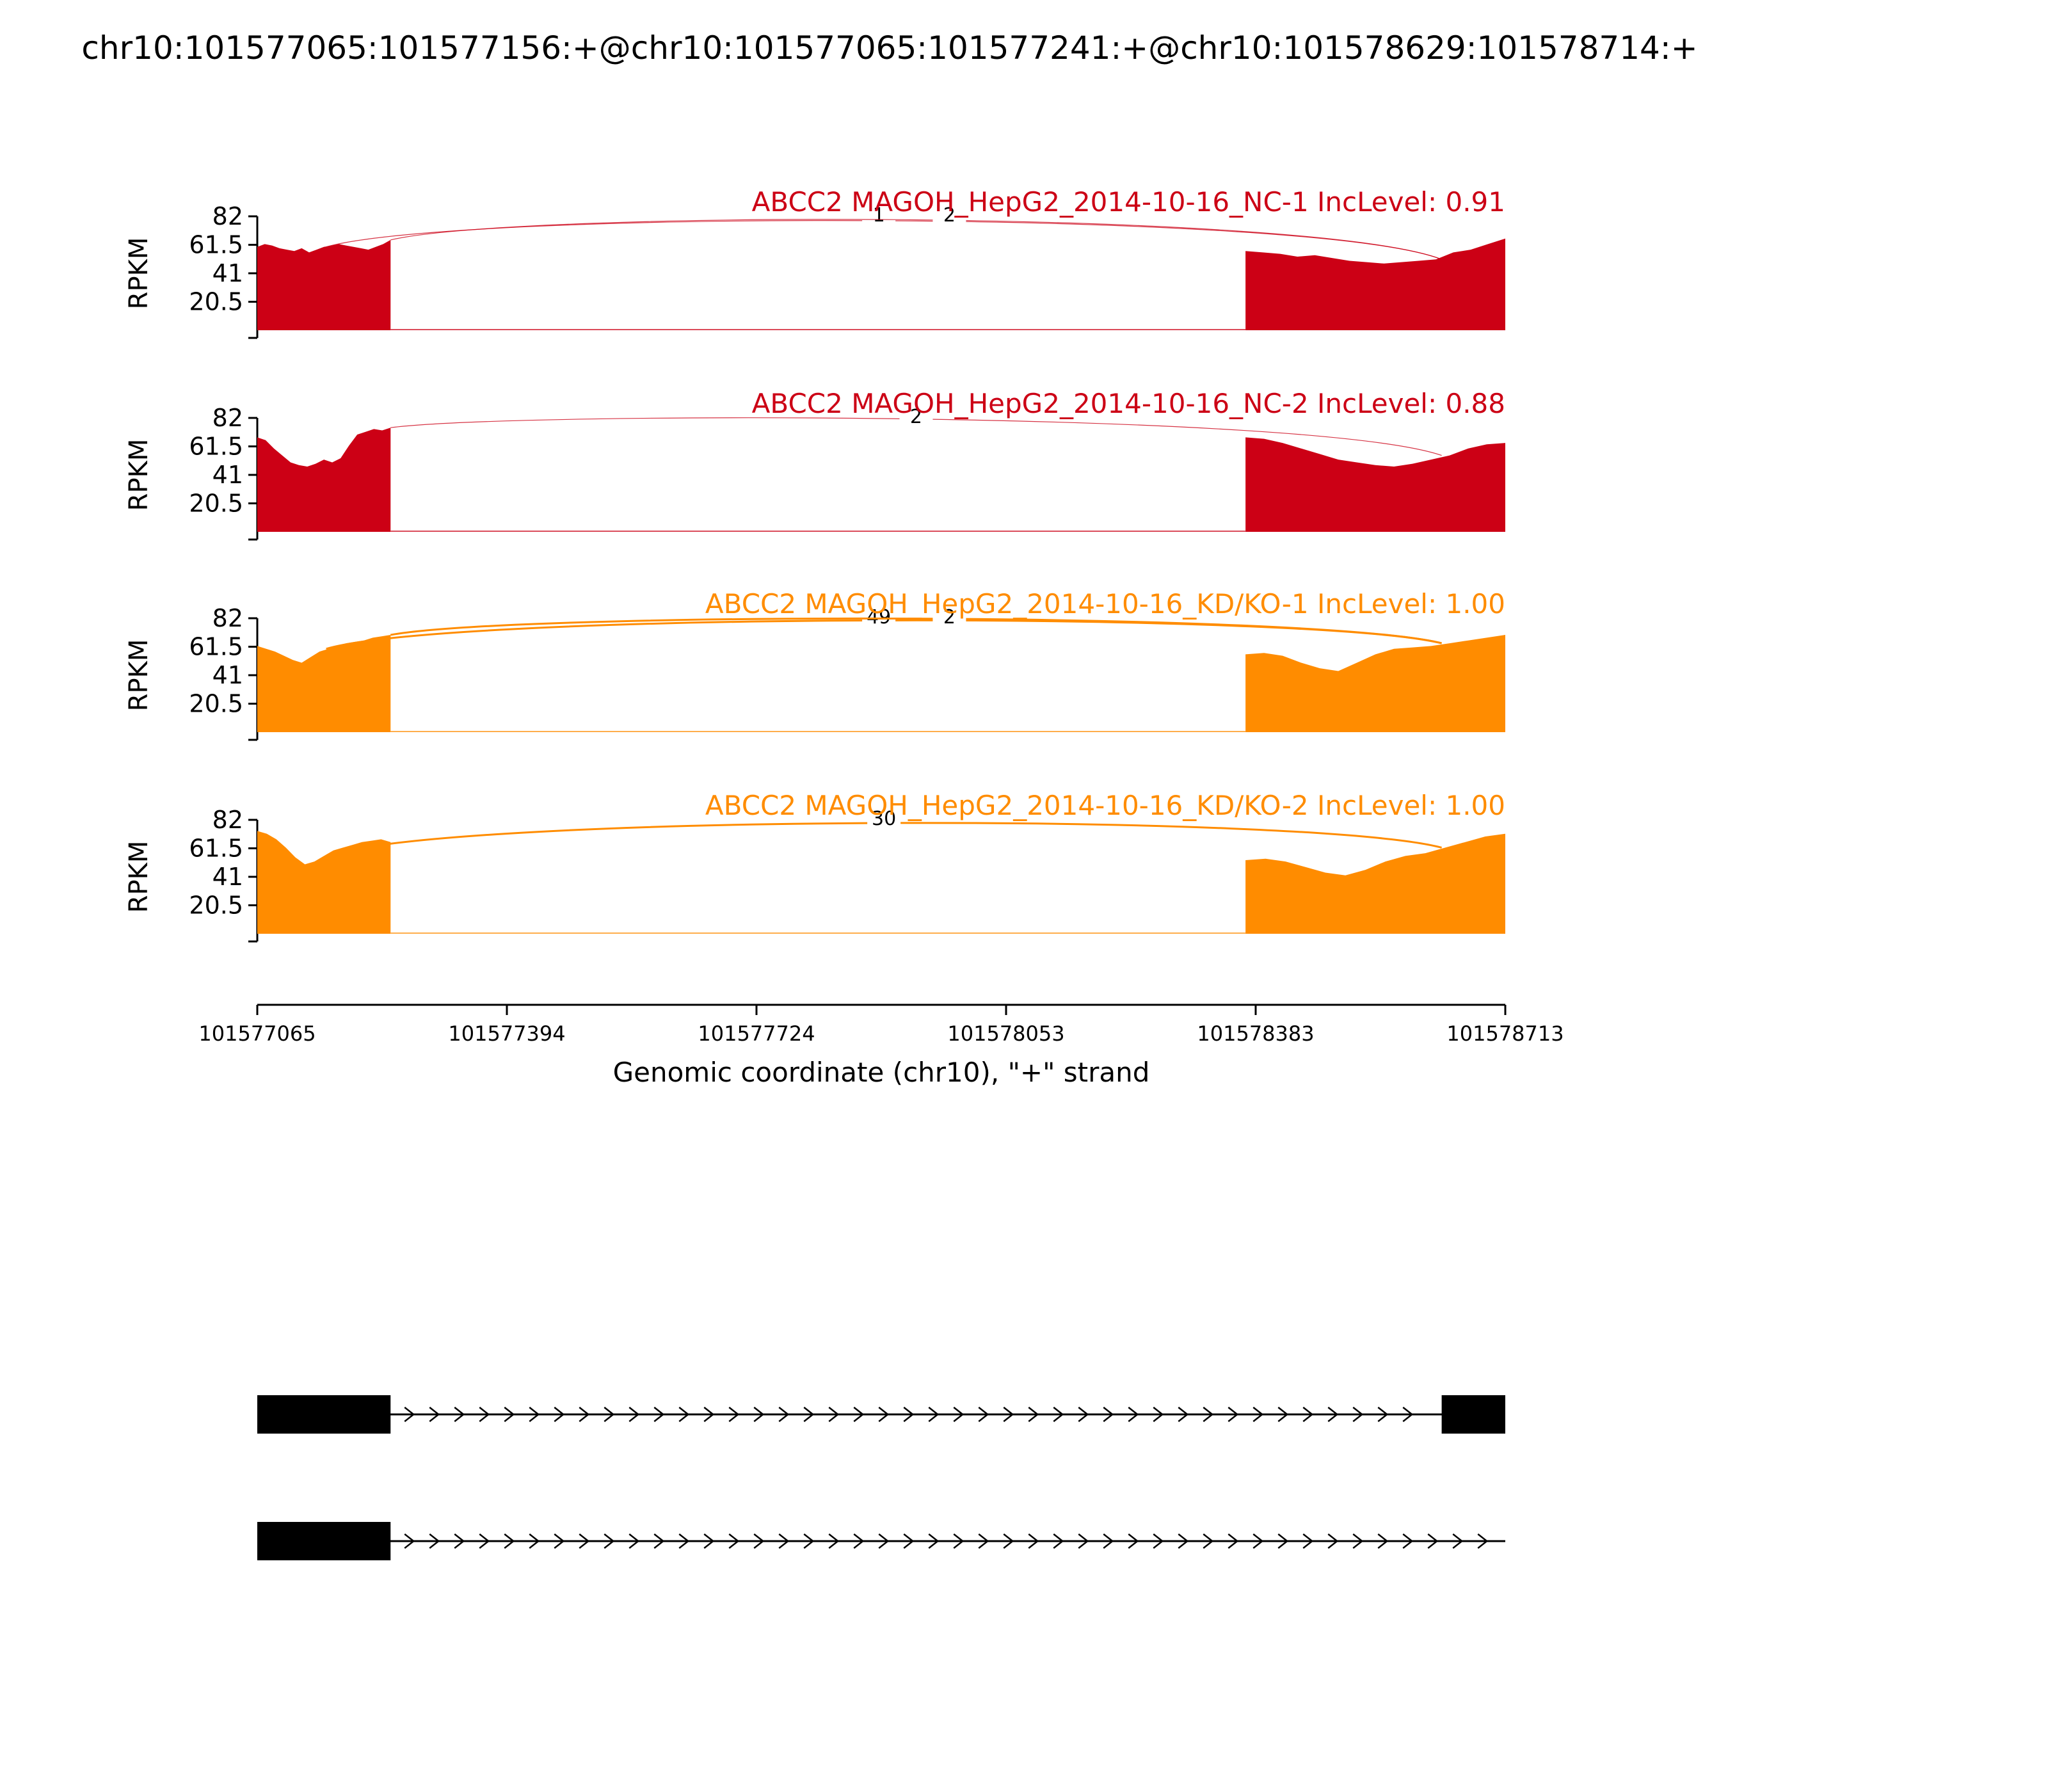 The width and height of the screenshot is (2048, 1792). What do you see at coordinates (1505, 1033) in the screenshot?
I see `x-tick-label: 101578713` at bounding box center [1505, 1033].